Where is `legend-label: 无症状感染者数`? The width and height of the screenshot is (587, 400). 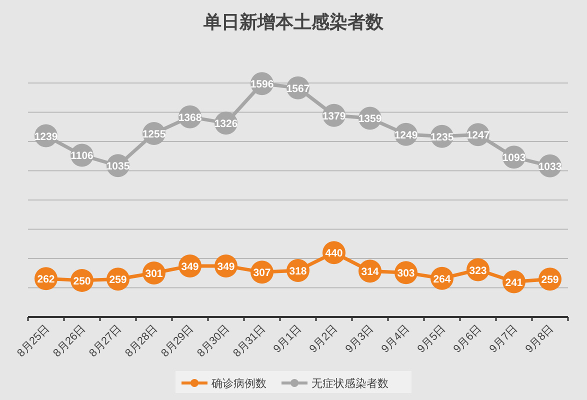
legend-label: 无症状感染者数 is located at coordinates (350, 383).